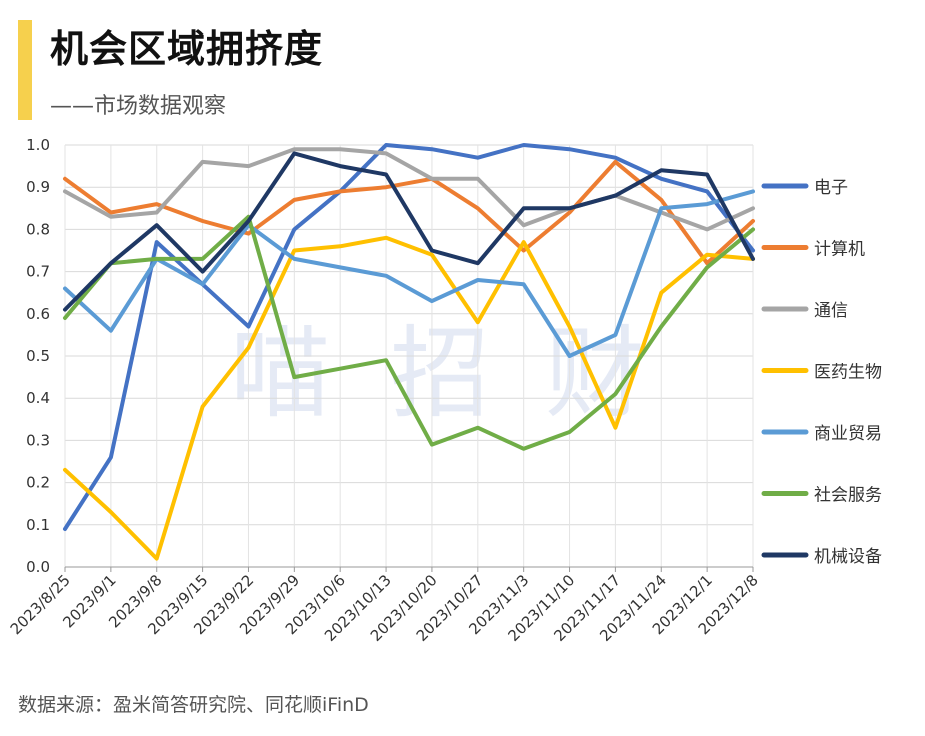 The image size is (925, 736). Describe the element at coordinates (804, 311) in the screenshot. I see `legend-item: 通信` at that location.